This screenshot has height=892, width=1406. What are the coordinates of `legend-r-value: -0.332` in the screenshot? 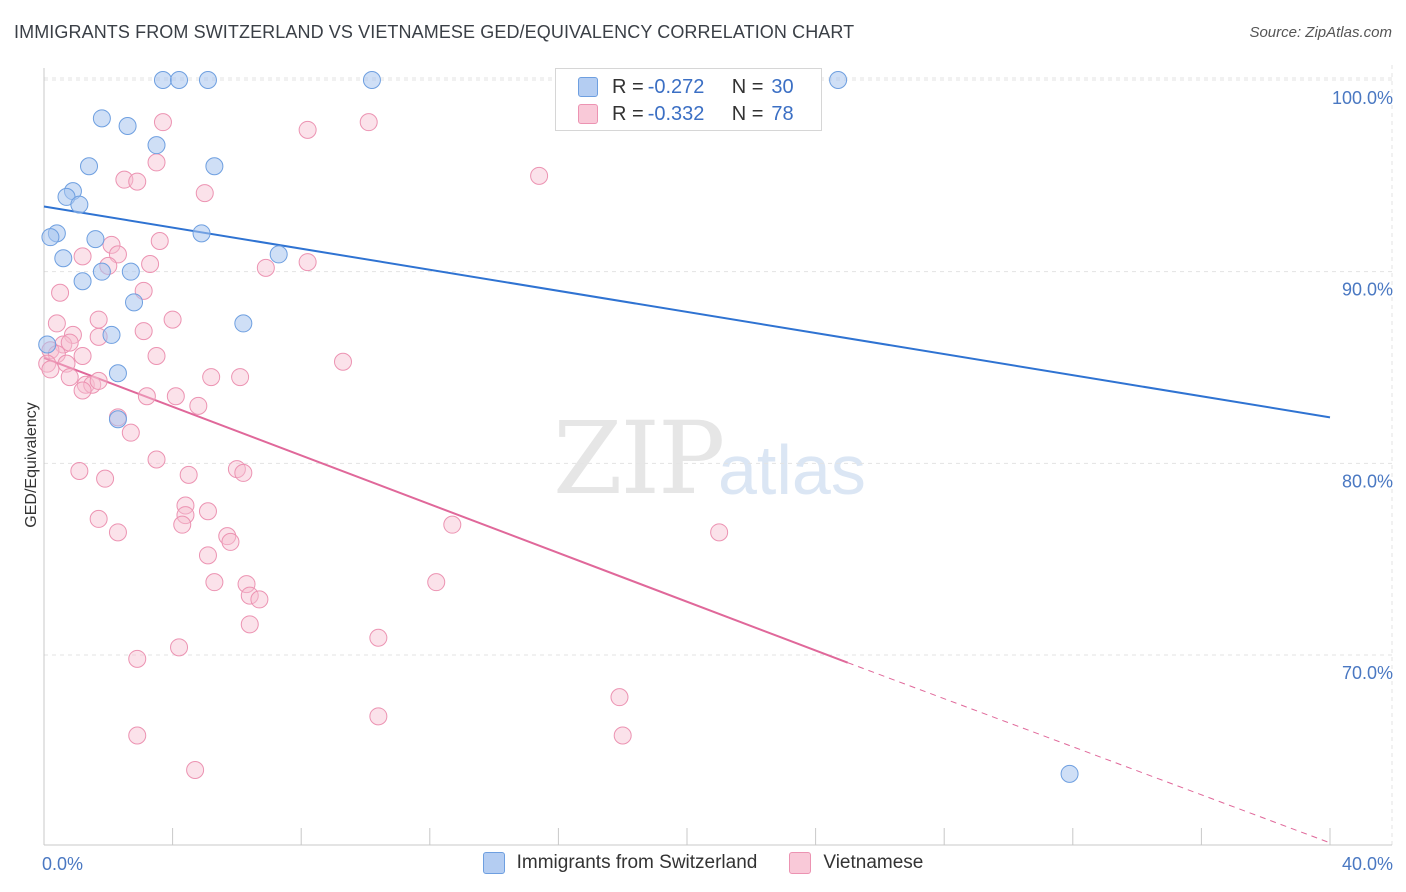 It's located at (676, 113).